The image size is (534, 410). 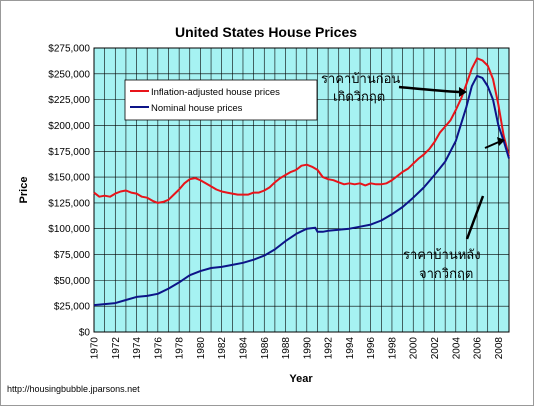 I want to click on x-tick-label: 1992, so click(x=329, y=348).